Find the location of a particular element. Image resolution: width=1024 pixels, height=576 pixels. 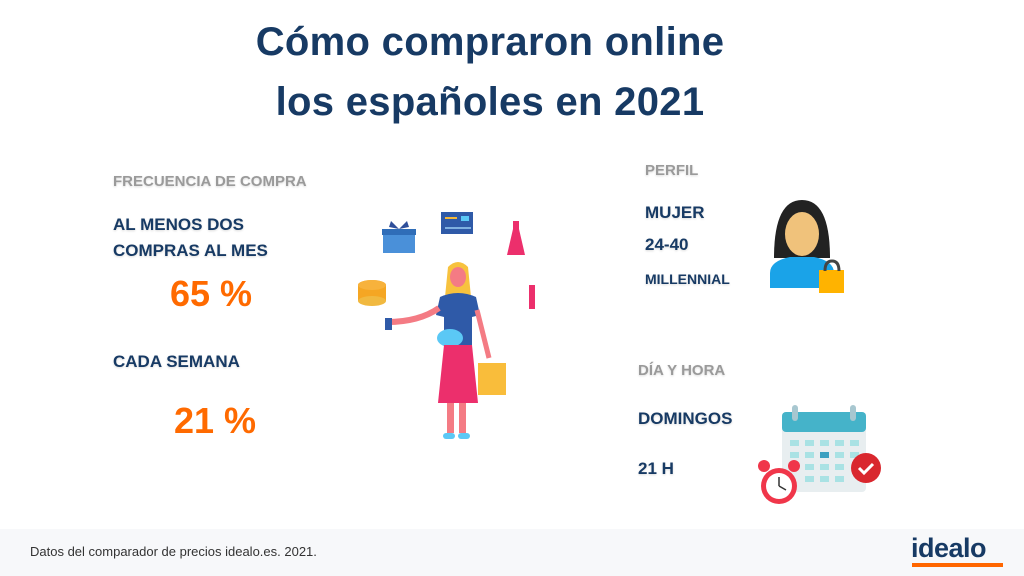

frequency-item2-label: CADA SEMANA is located at coordinates (176, 361).